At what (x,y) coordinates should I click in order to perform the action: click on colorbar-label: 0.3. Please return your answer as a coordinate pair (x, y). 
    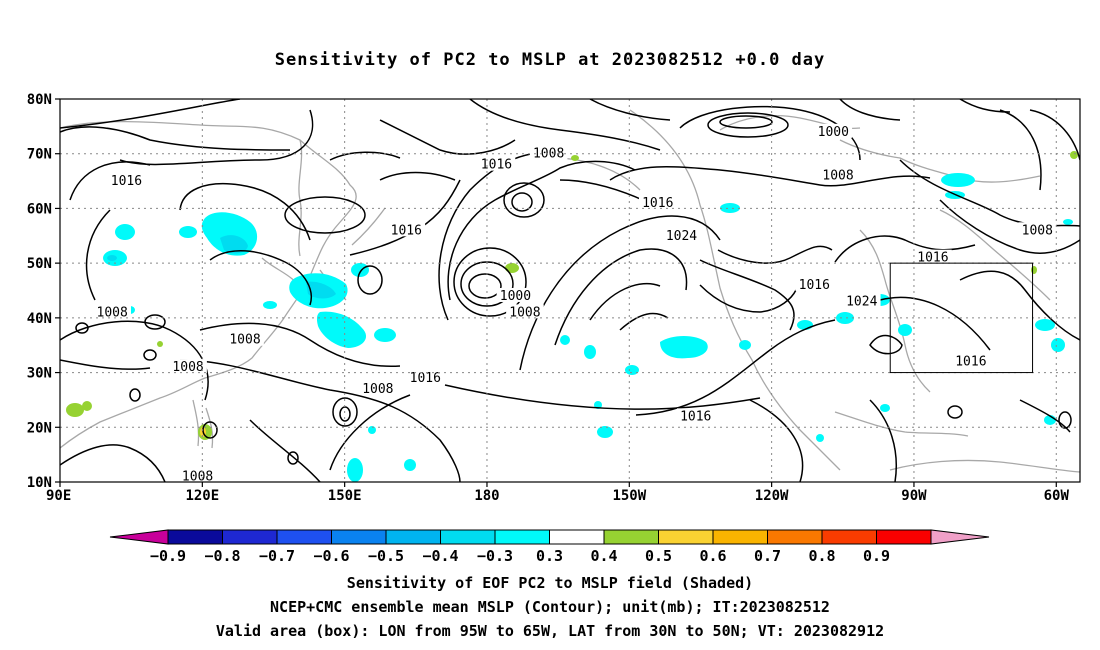
    Looking at the image, I should click on (549, 556).